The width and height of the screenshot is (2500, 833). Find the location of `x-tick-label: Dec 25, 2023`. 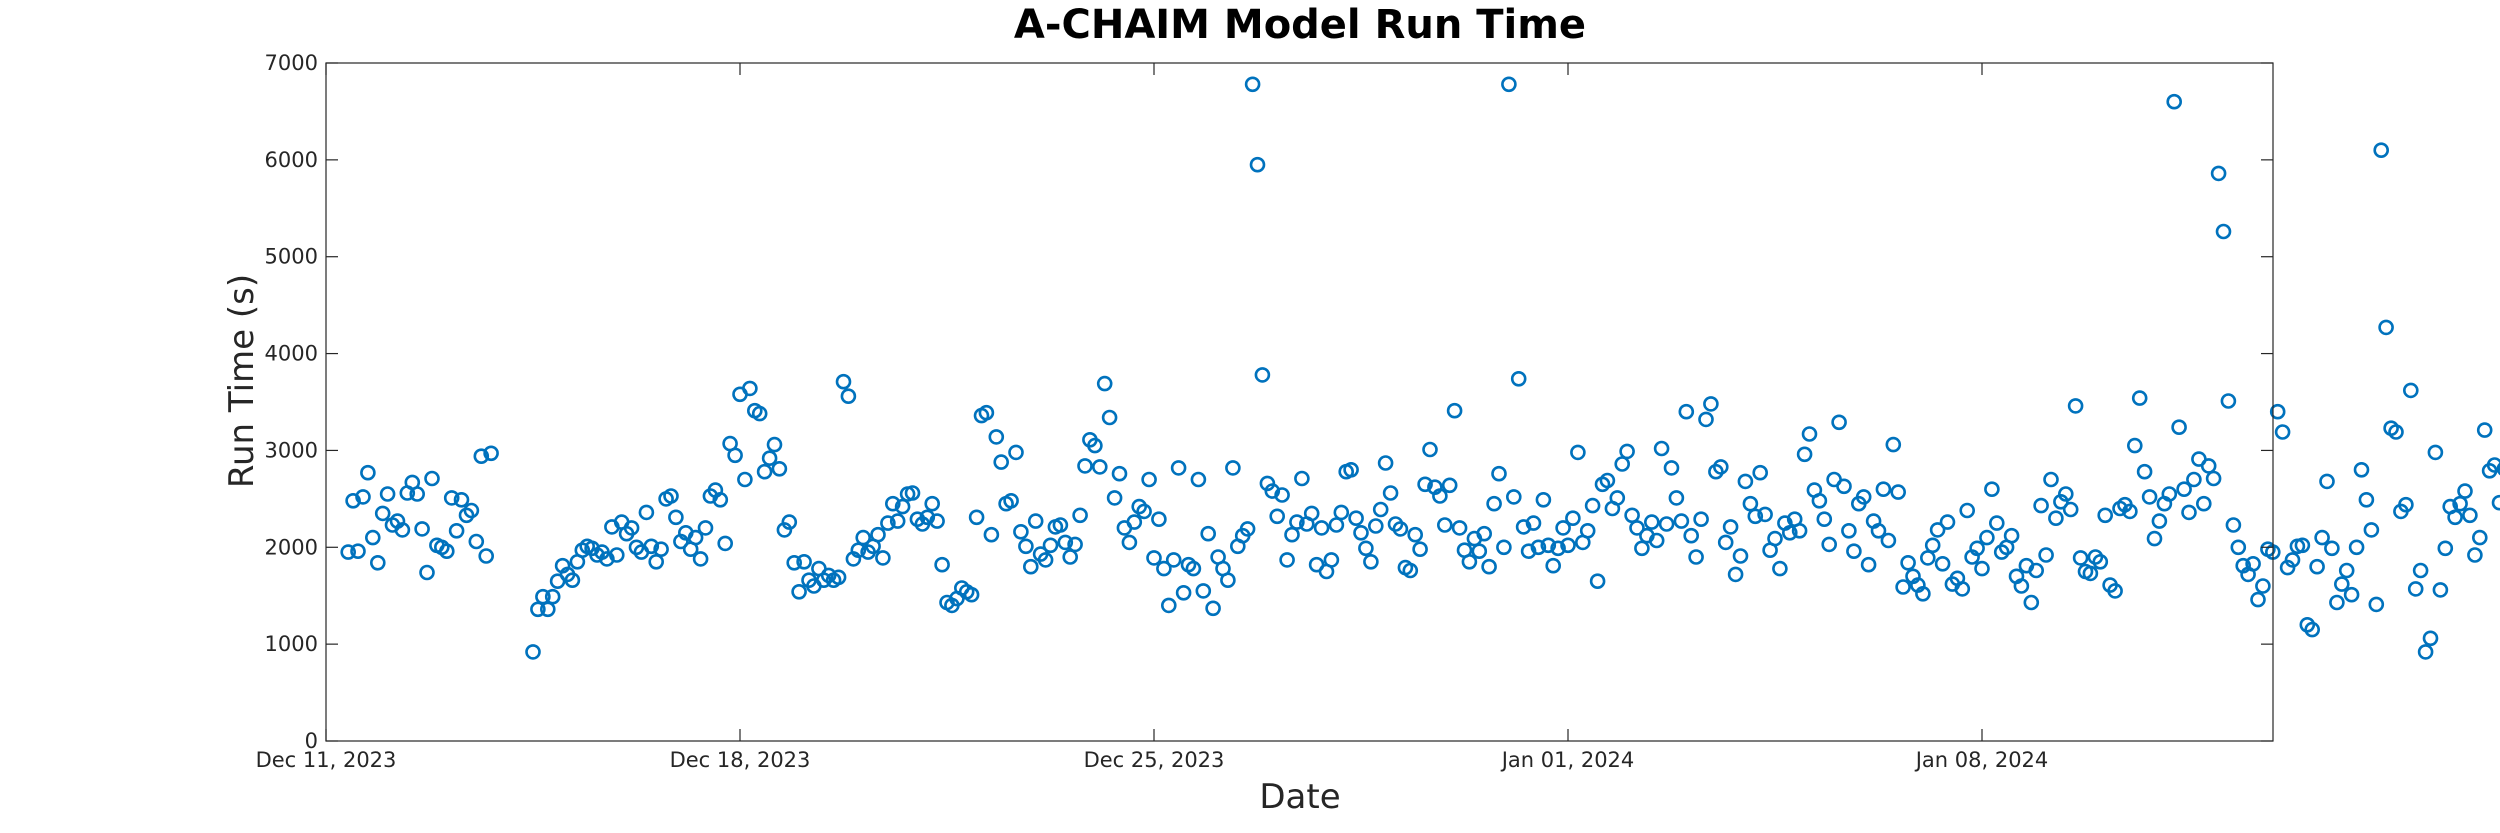

x-tick-label: Dec 25, 2023 is located at coordinates (1154, 760).